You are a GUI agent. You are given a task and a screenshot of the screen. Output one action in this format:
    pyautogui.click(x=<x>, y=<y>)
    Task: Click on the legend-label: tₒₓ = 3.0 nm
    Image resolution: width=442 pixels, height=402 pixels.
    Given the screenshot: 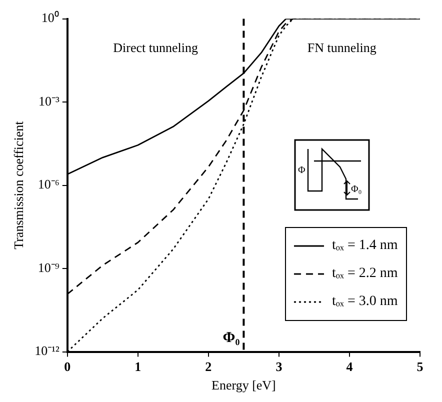 What is the action you would take?
    pyautogui.click(x=365, y=302)
    